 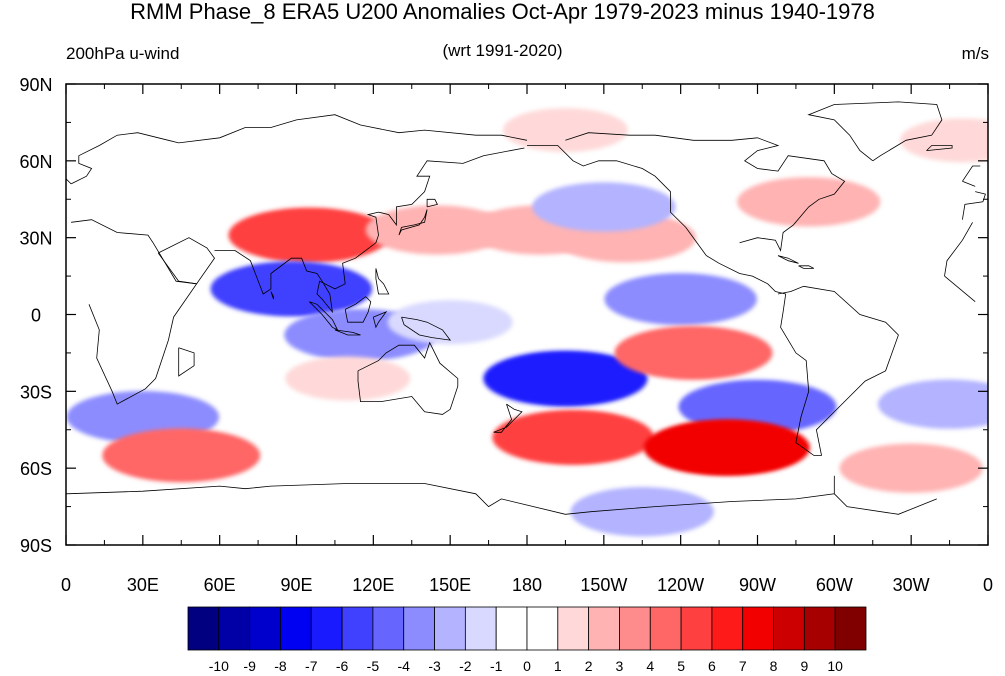 What do you see at coordinates (911, 585) in the screenshot?
I see `lon-tick-label: 30W` at bounding box center [911, 585].